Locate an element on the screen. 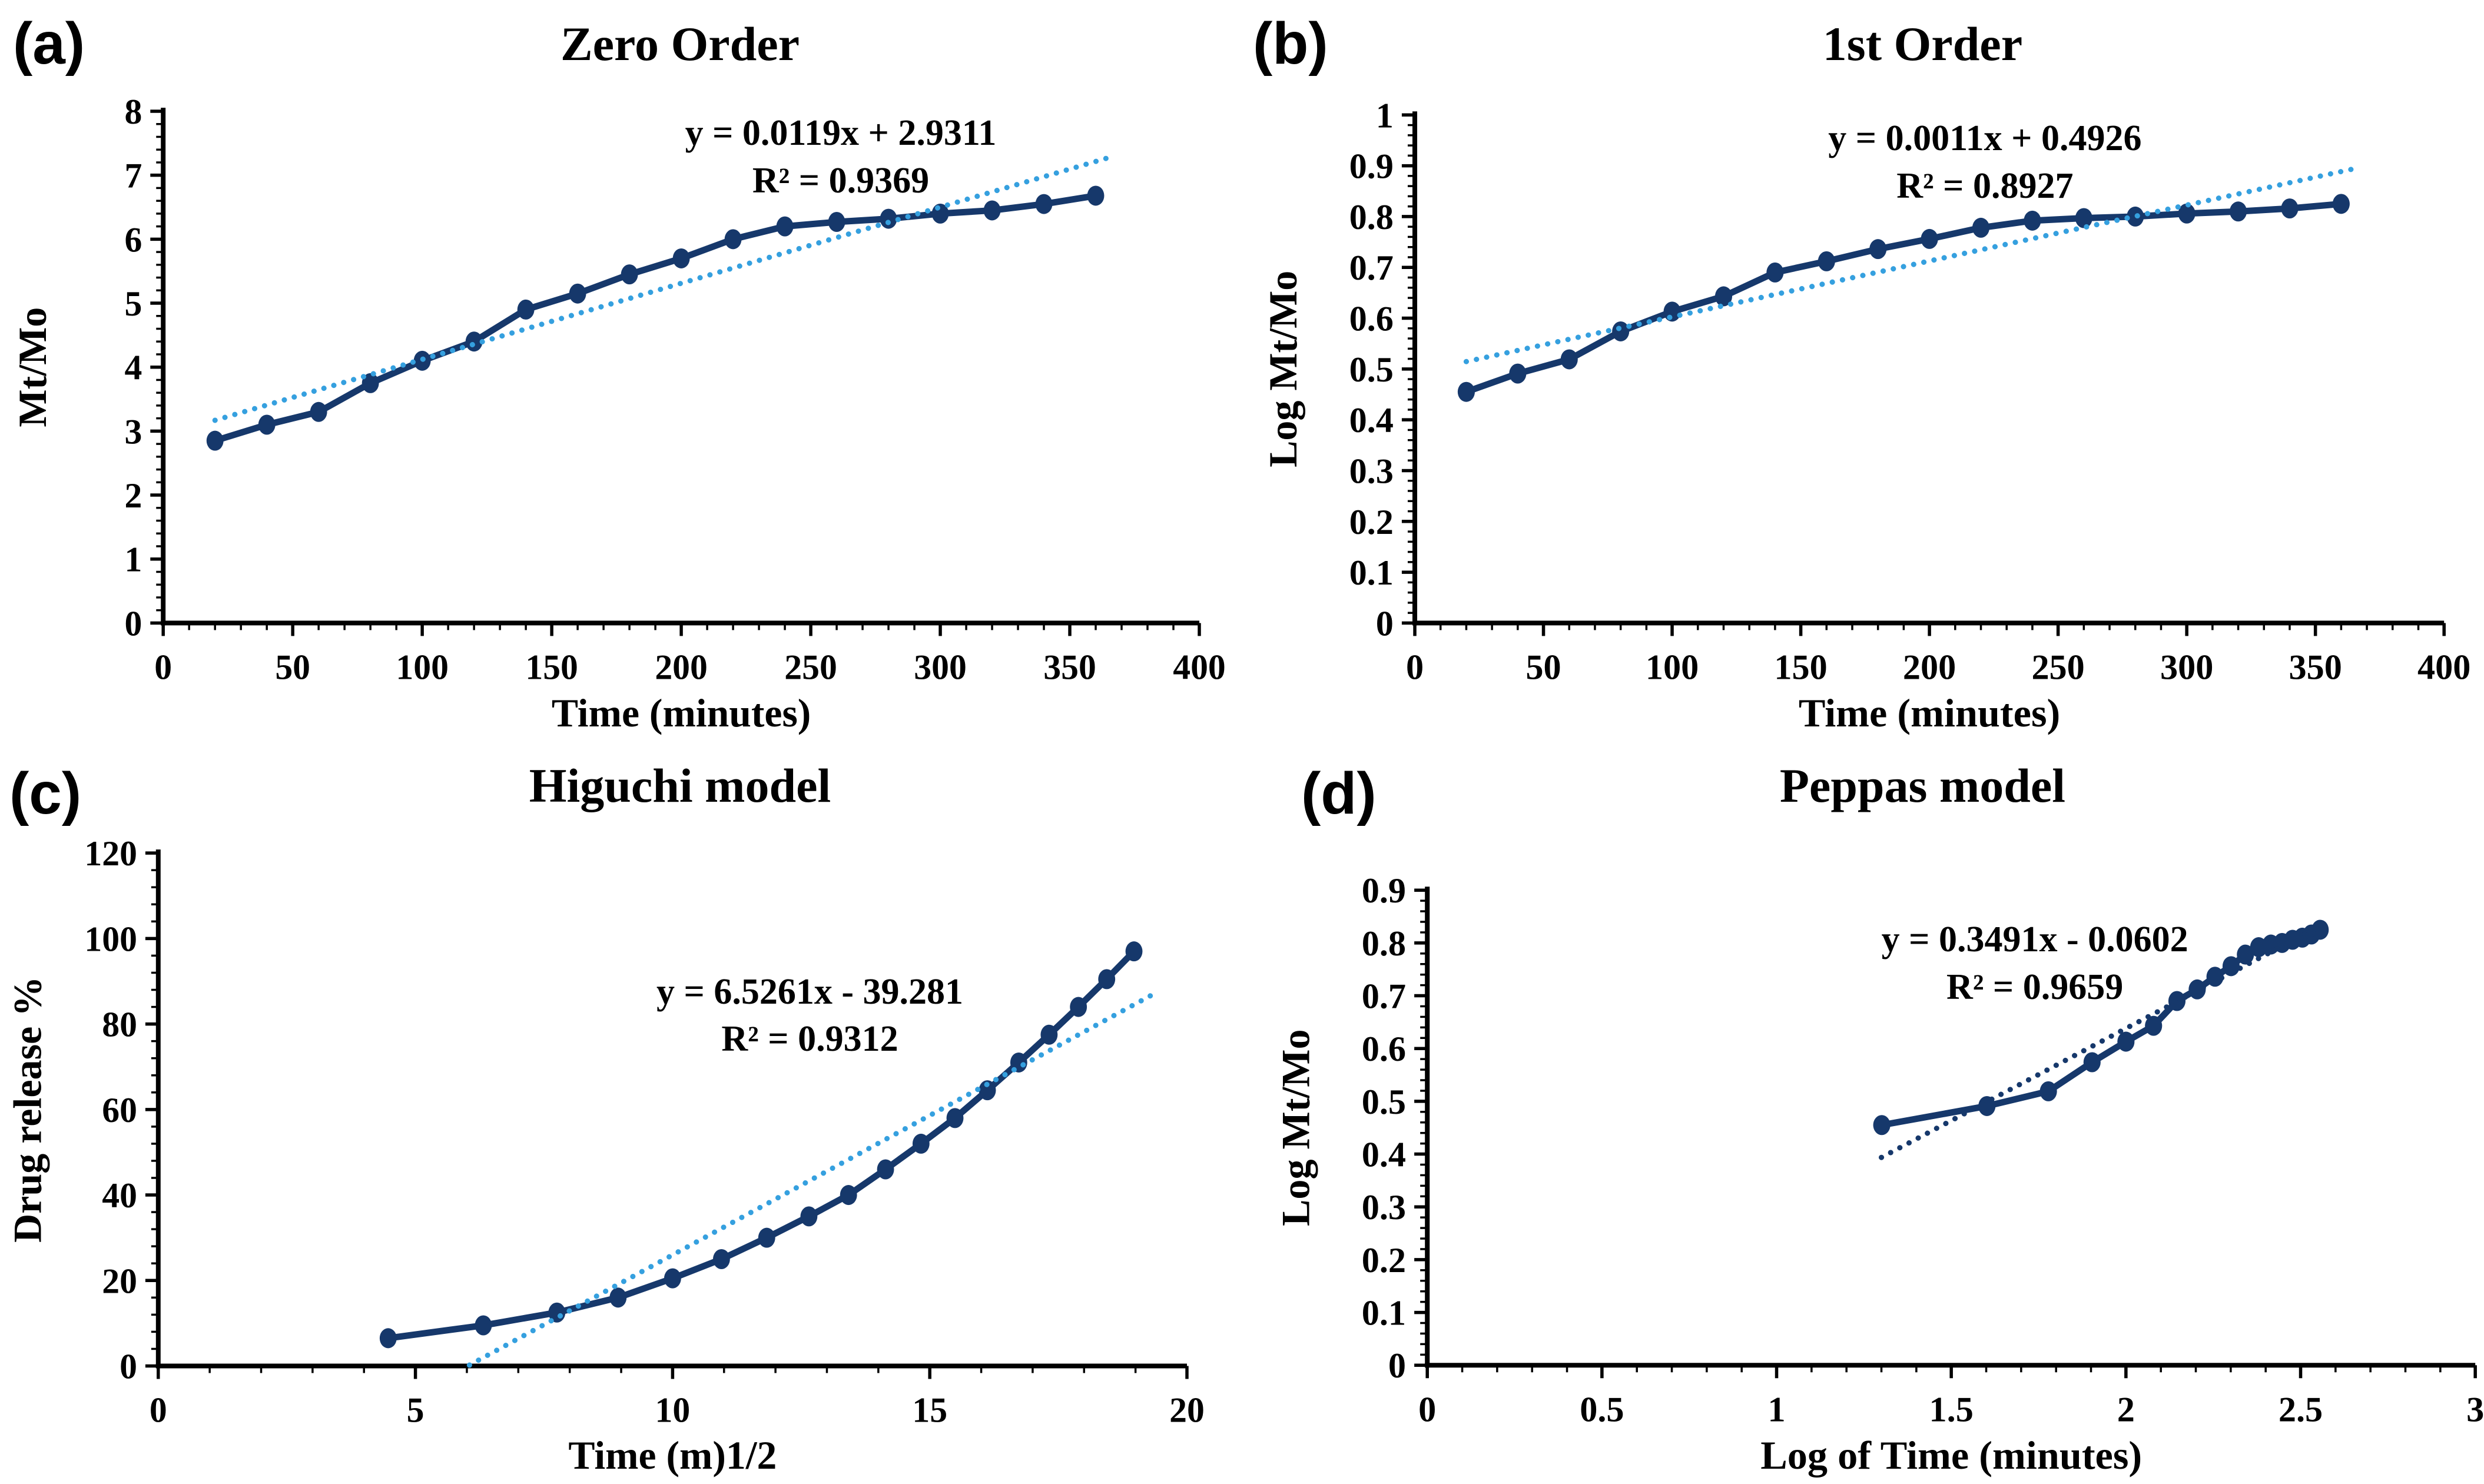  x-tick-label: 150 is located at coordinates (1800, 668).